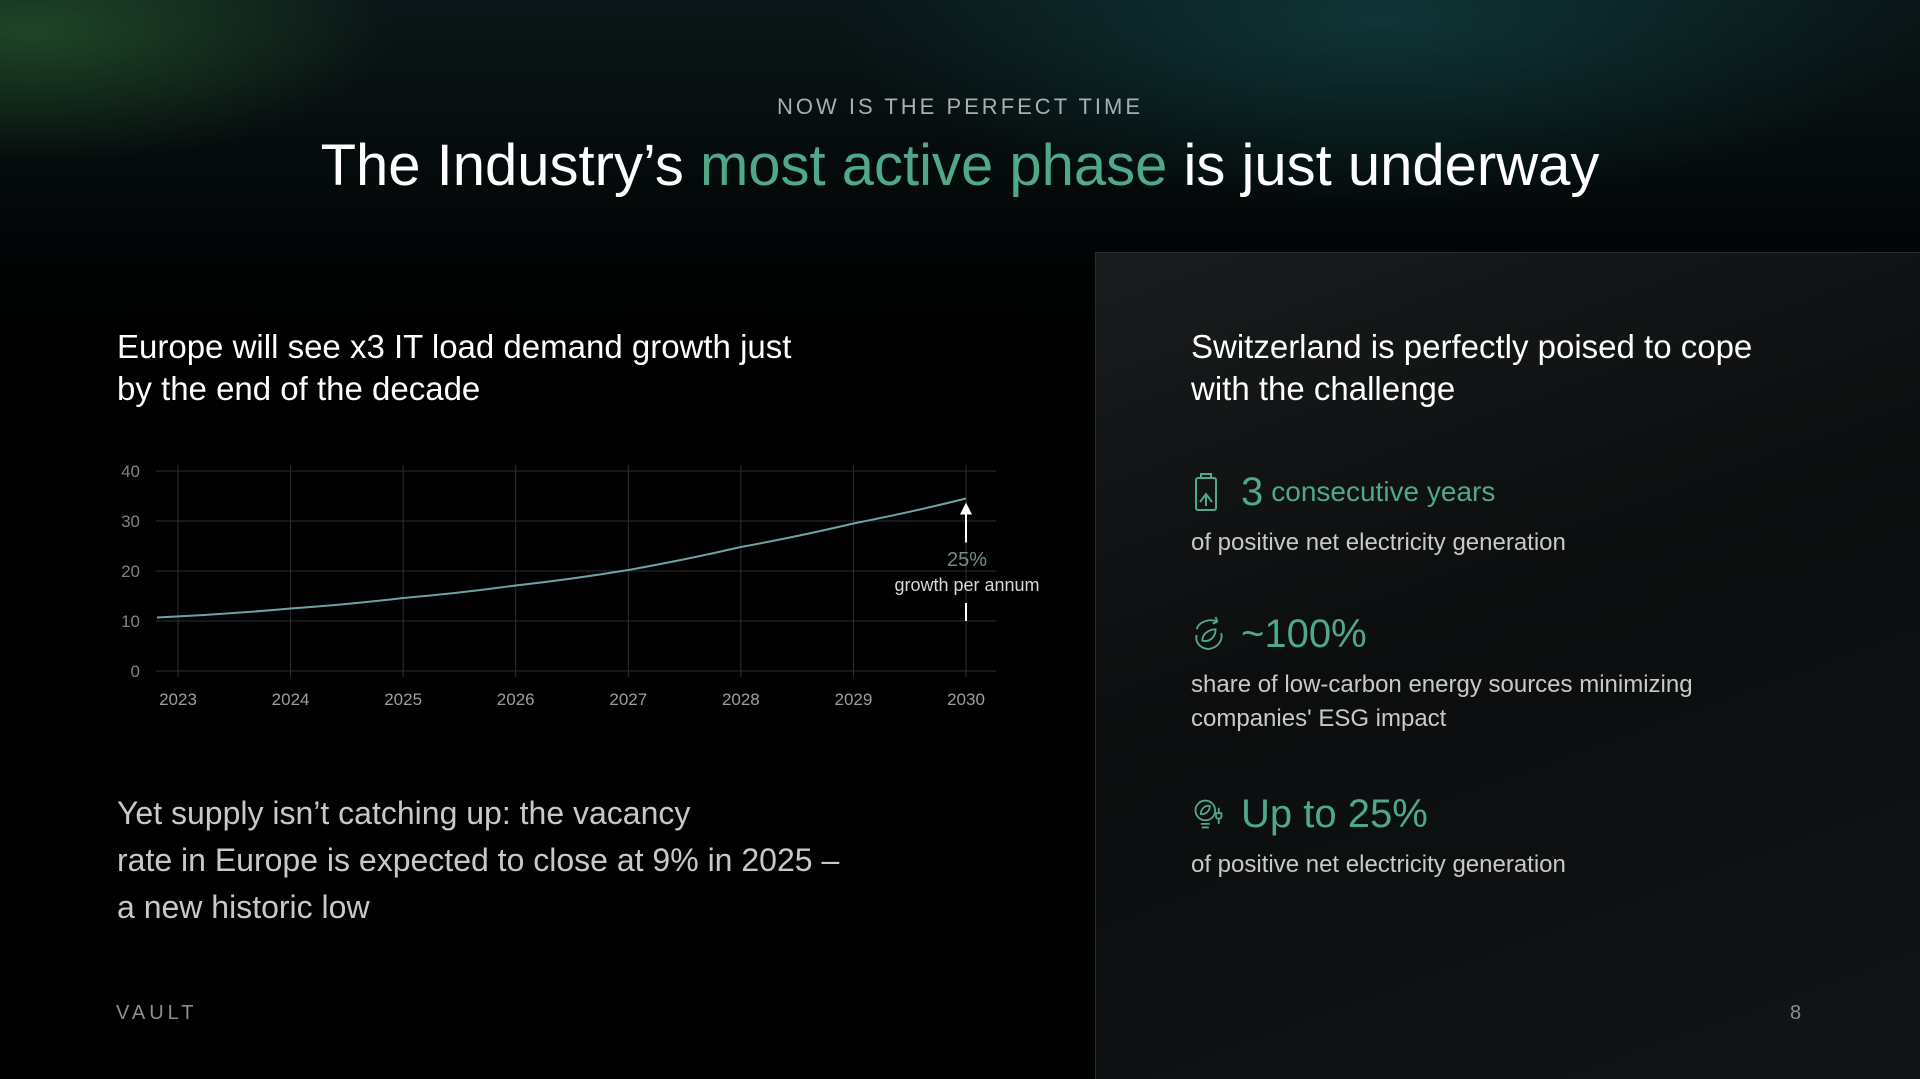 The width and height of the screenshot is (1920, 1079). Describe the element at coordinates (403, 699) in the screenshot. I see `x-tick-label: 2025` at that location.